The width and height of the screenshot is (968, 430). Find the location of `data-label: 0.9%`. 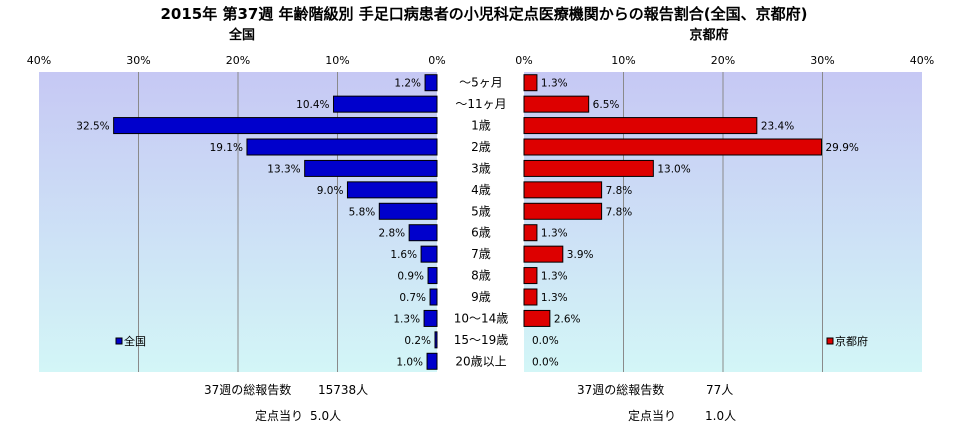

data-label: 0.9% is located at coordinates (410, 277).